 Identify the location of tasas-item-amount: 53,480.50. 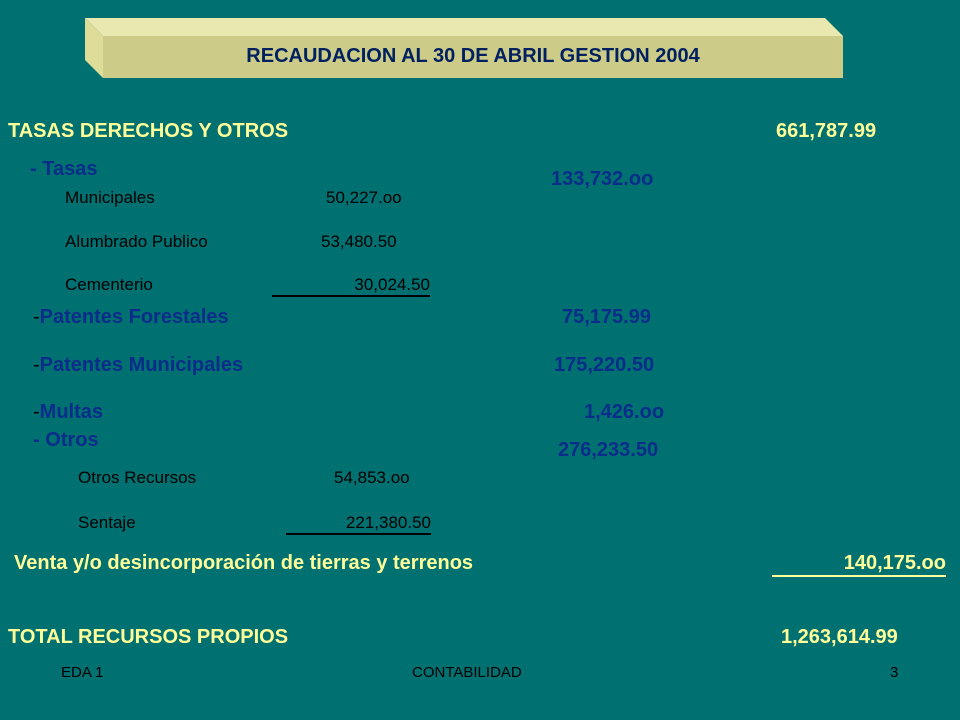
(359, 241).